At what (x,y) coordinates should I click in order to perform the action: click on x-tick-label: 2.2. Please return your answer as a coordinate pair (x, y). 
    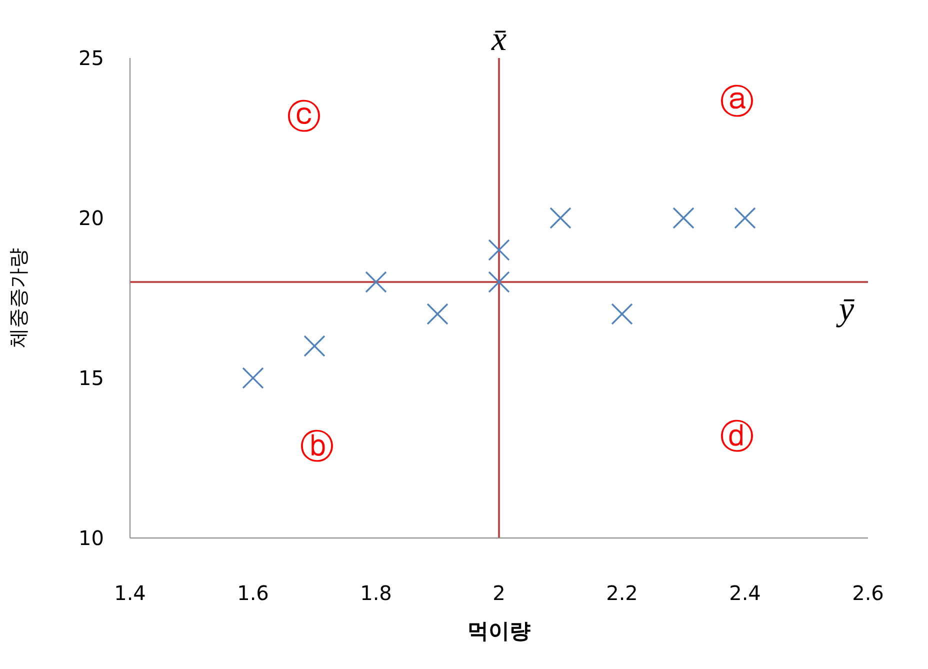
    Looking at the image, I should click on (622, 593).